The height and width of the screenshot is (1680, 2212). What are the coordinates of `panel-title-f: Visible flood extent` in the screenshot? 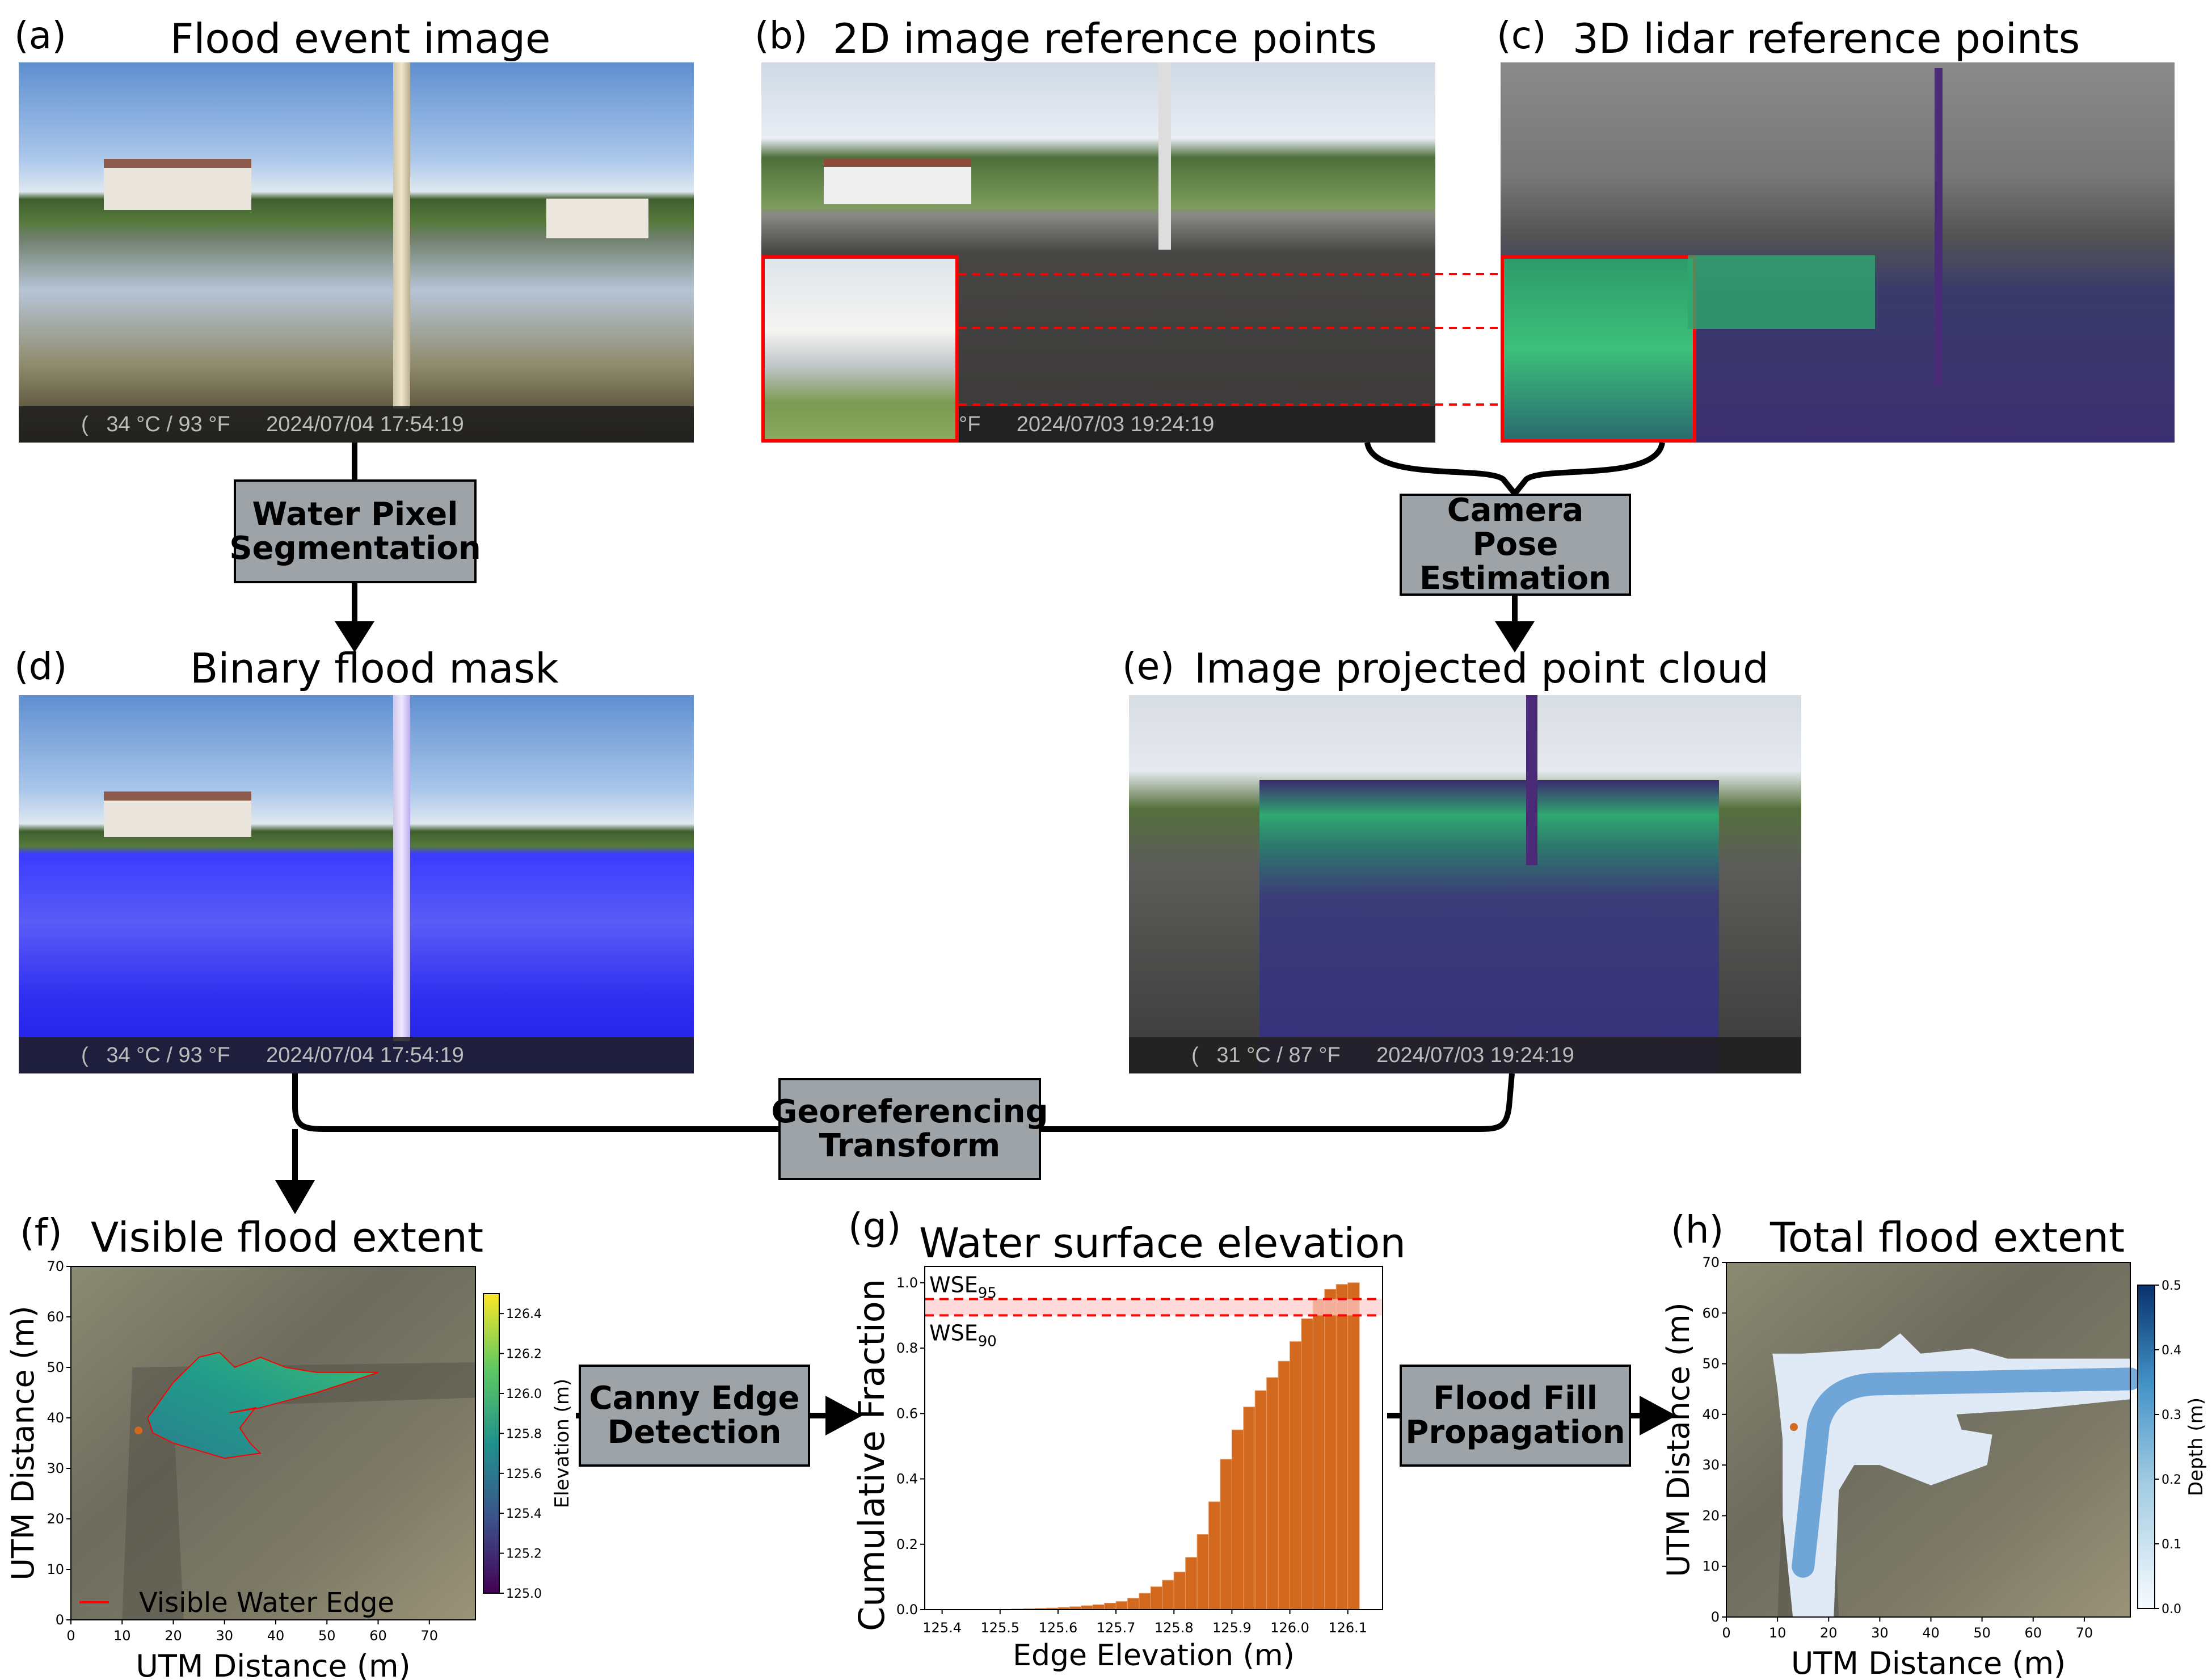 It's located at (287, 1237).